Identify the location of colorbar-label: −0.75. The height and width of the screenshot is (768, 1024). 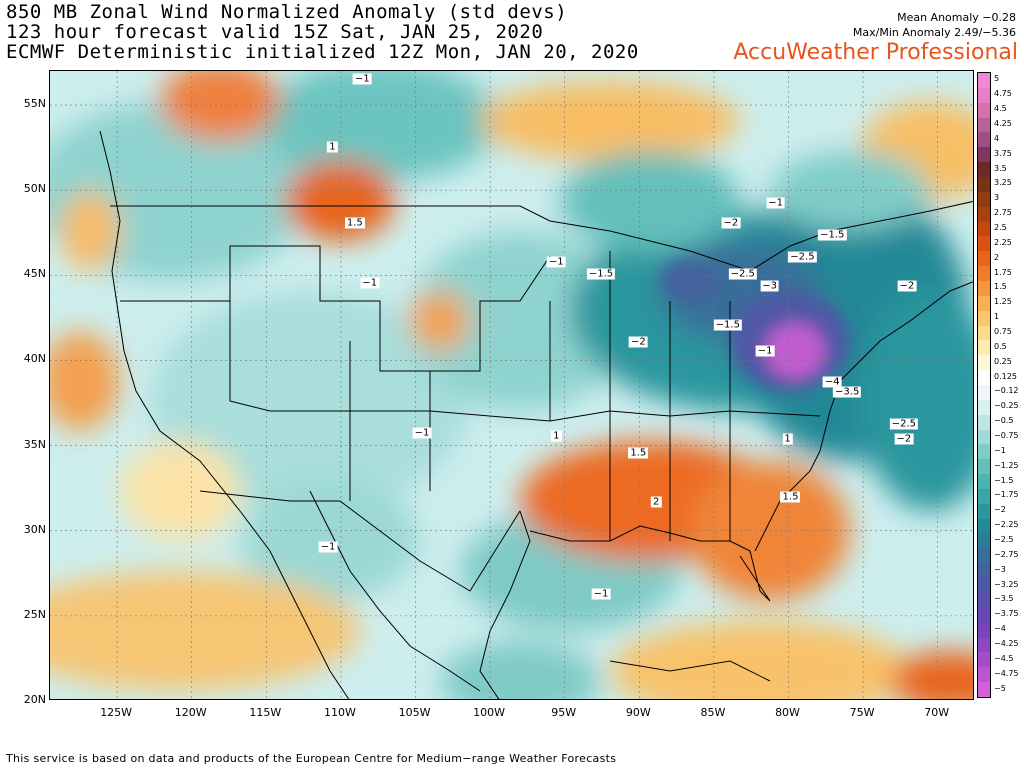
(1006, 435).